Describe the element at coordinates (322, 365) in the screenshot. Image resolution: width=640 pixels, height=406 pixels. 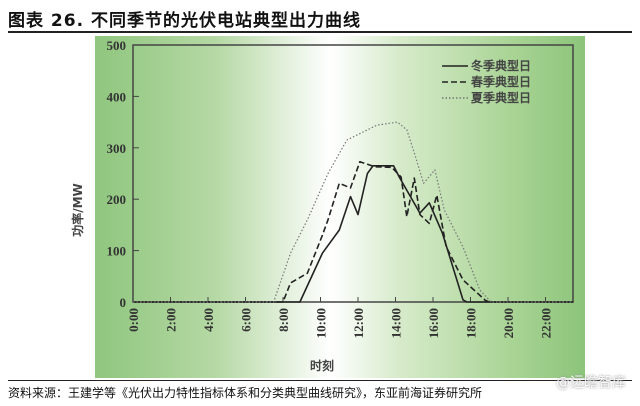
I see `x-axis-label: 时刻` at that location.